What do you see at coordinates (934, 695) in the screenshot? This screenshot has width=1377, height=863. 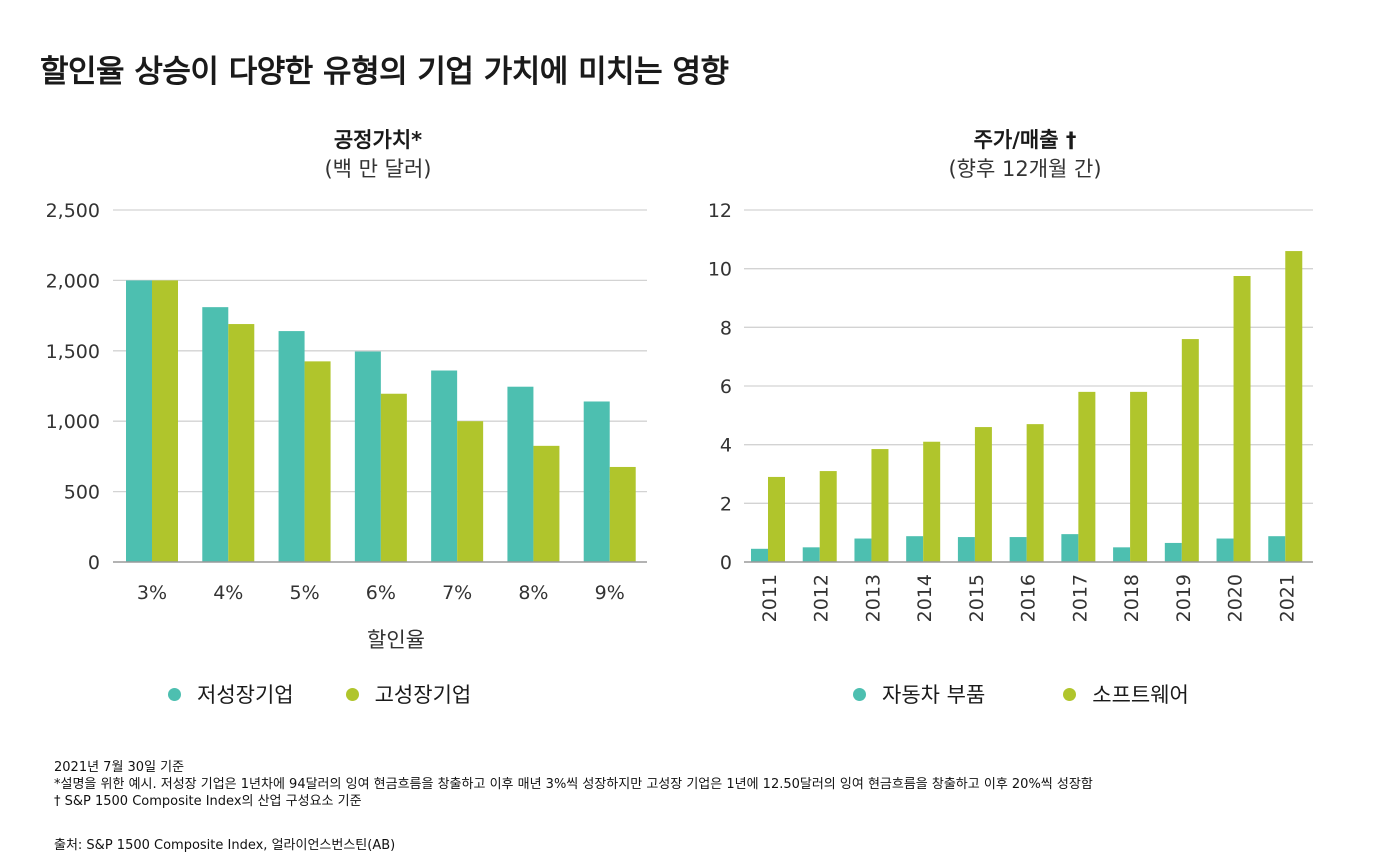 I see `legend-label-auto-parts: 자동차 부품` at bounding box center [934, 695].